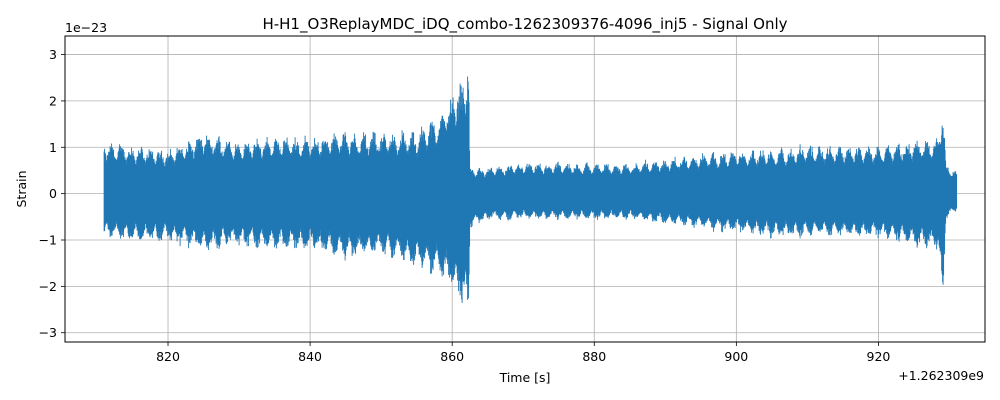 The image size is (1000, 400). I want to click on y-tick-label: −3, so click(48, 332).